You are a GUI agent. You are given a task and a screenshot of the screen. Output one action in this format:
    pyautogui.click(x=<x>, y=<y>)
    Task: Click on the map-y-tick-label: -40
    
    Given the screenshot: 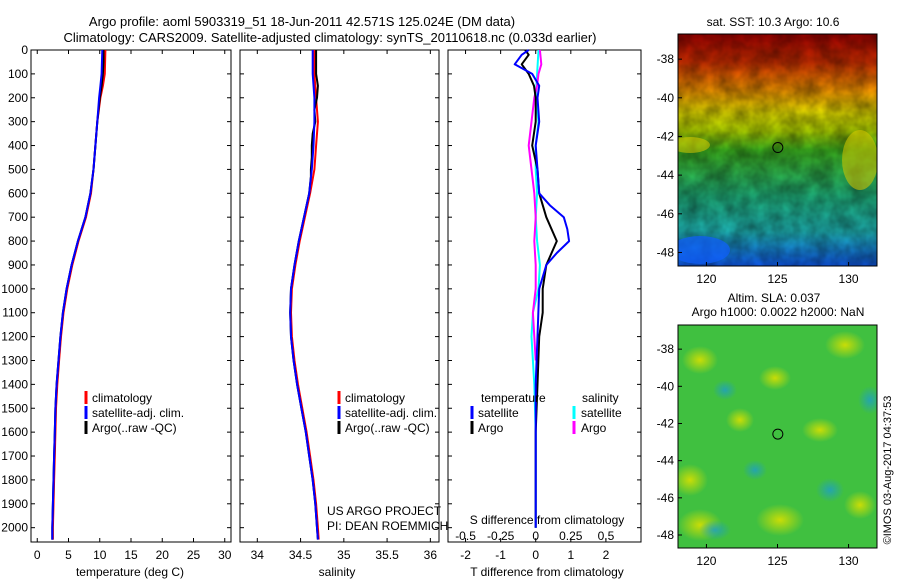 What is the action you would take?
    pyautogui.click(x=666, y=386)
    